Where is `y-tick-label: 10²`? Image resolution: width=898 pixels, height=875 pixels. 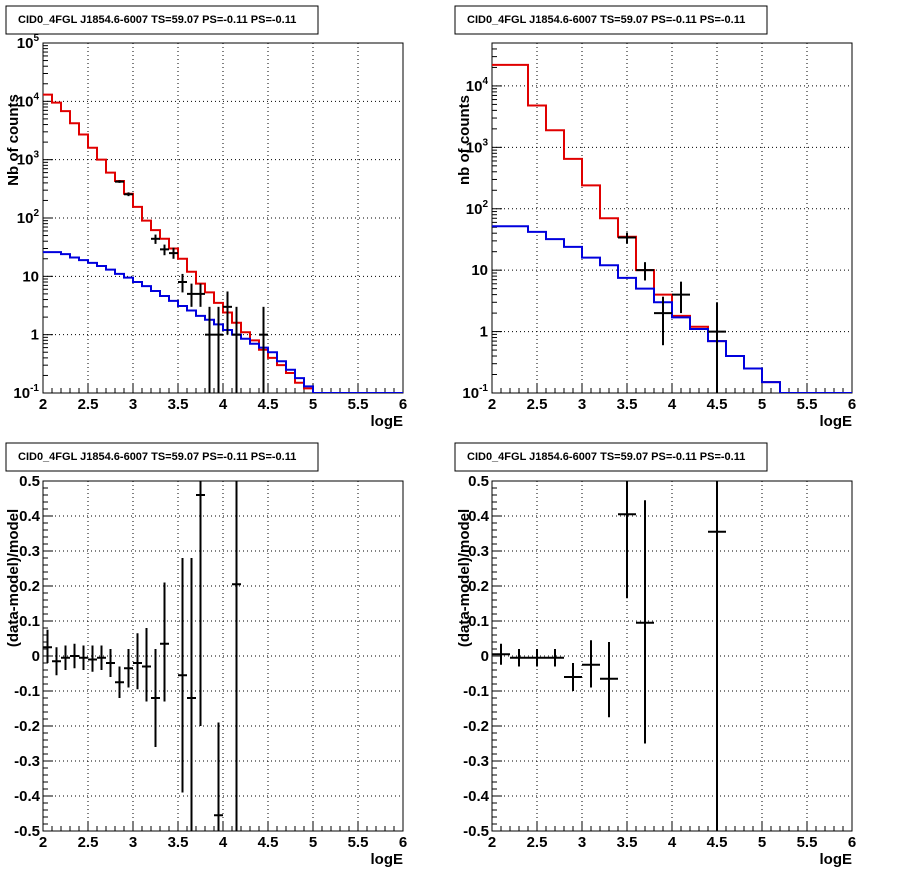 y-tick-label: 10² is located at coordinates (477, 208).